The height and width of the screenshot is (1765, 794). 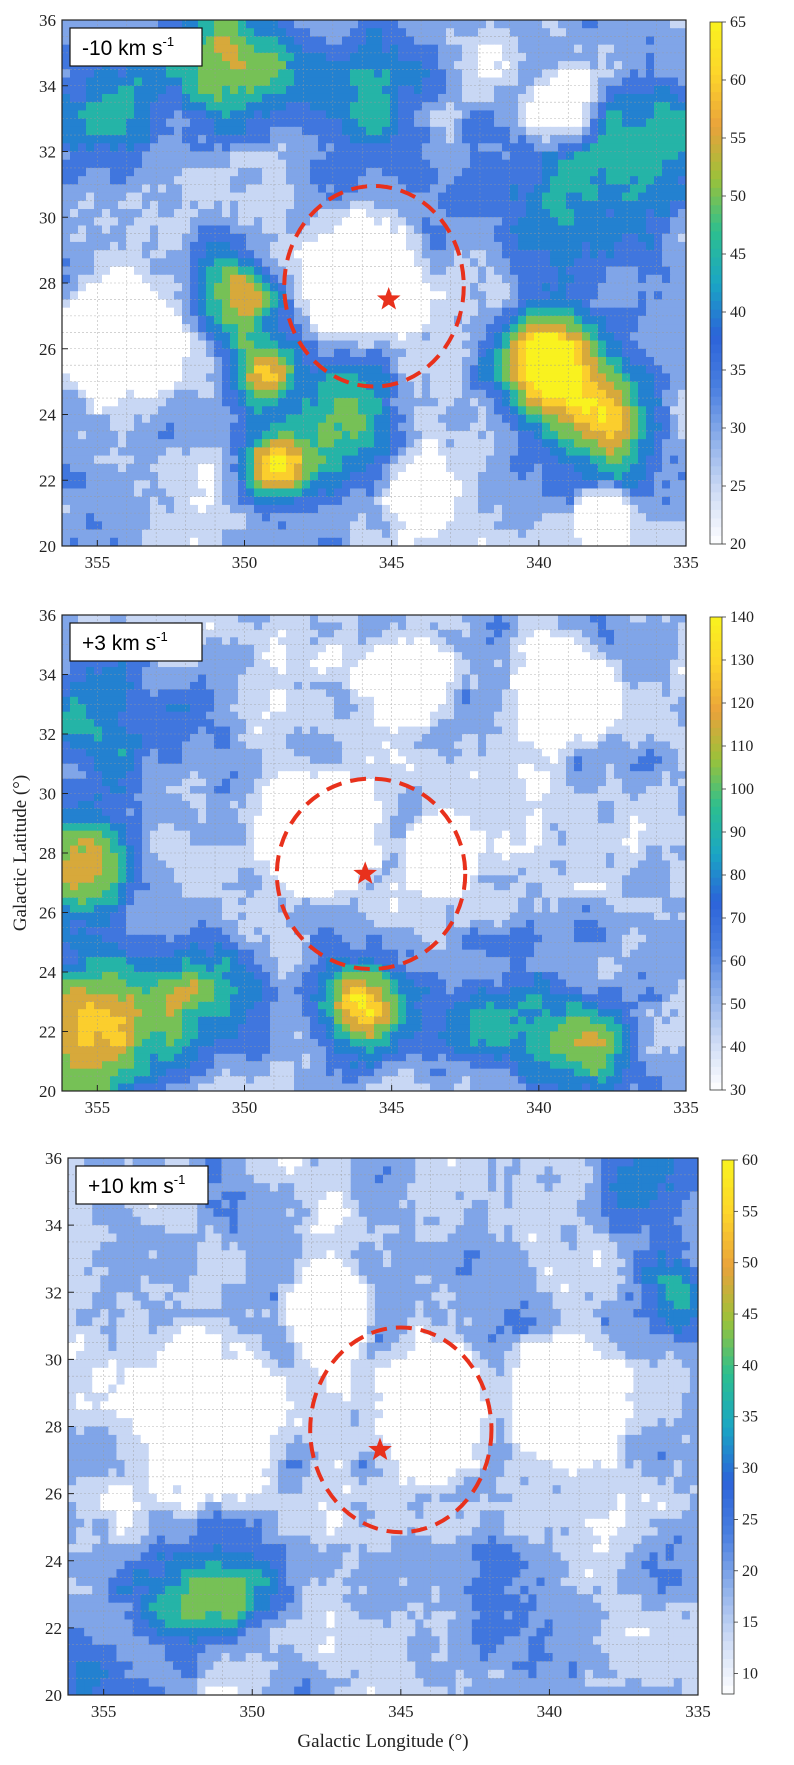 I want to click on velocity-label: +3 km s-1, so click(x=125, y=642).